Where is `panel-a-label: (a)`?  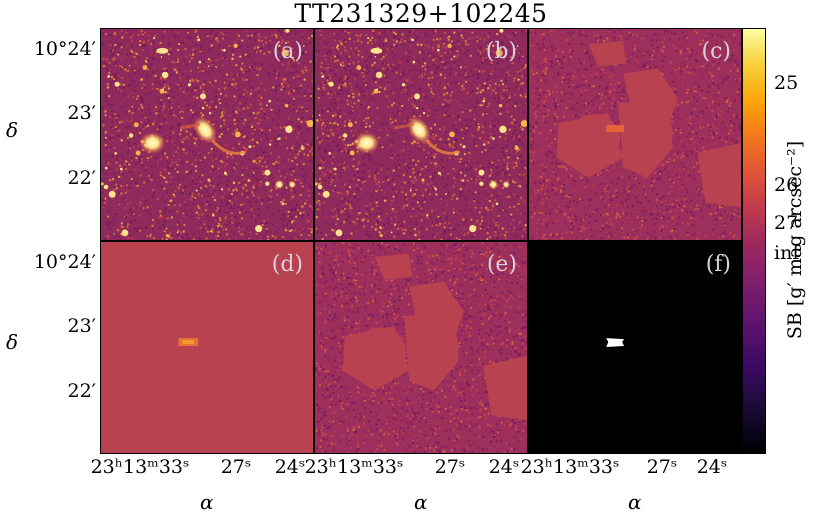
panel-a-label: (a) is located at coordinates (288, 51).